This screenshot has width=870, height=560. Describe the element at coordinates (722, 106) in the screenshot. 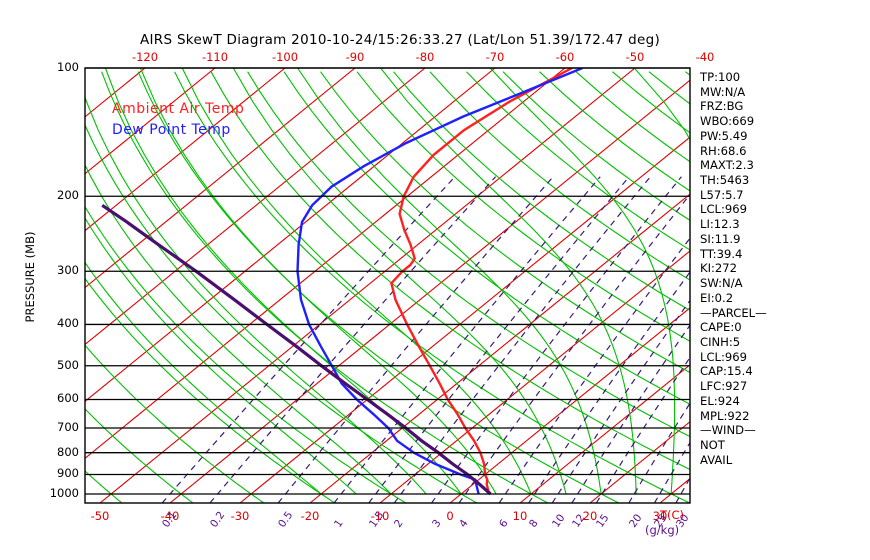

I see `parameter-item: FRZ:BG` at that location.